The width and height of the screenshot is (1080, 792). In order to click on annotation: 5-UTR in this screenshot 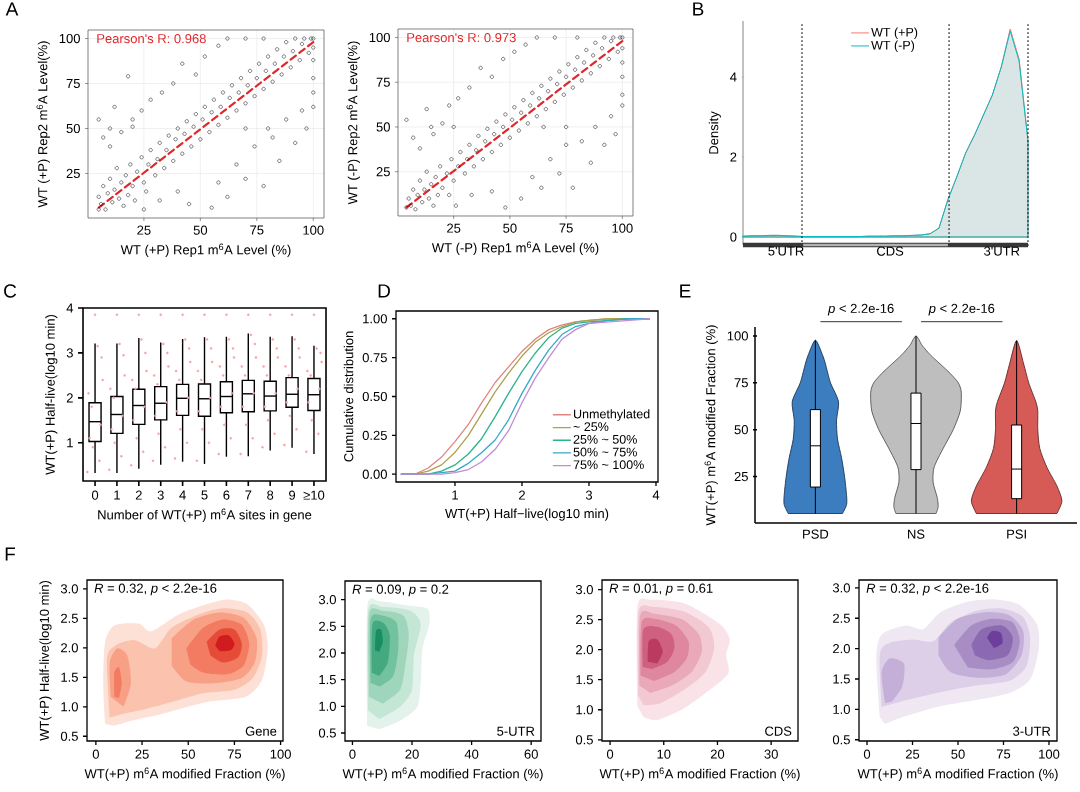, I will do `click(516, 731)`.